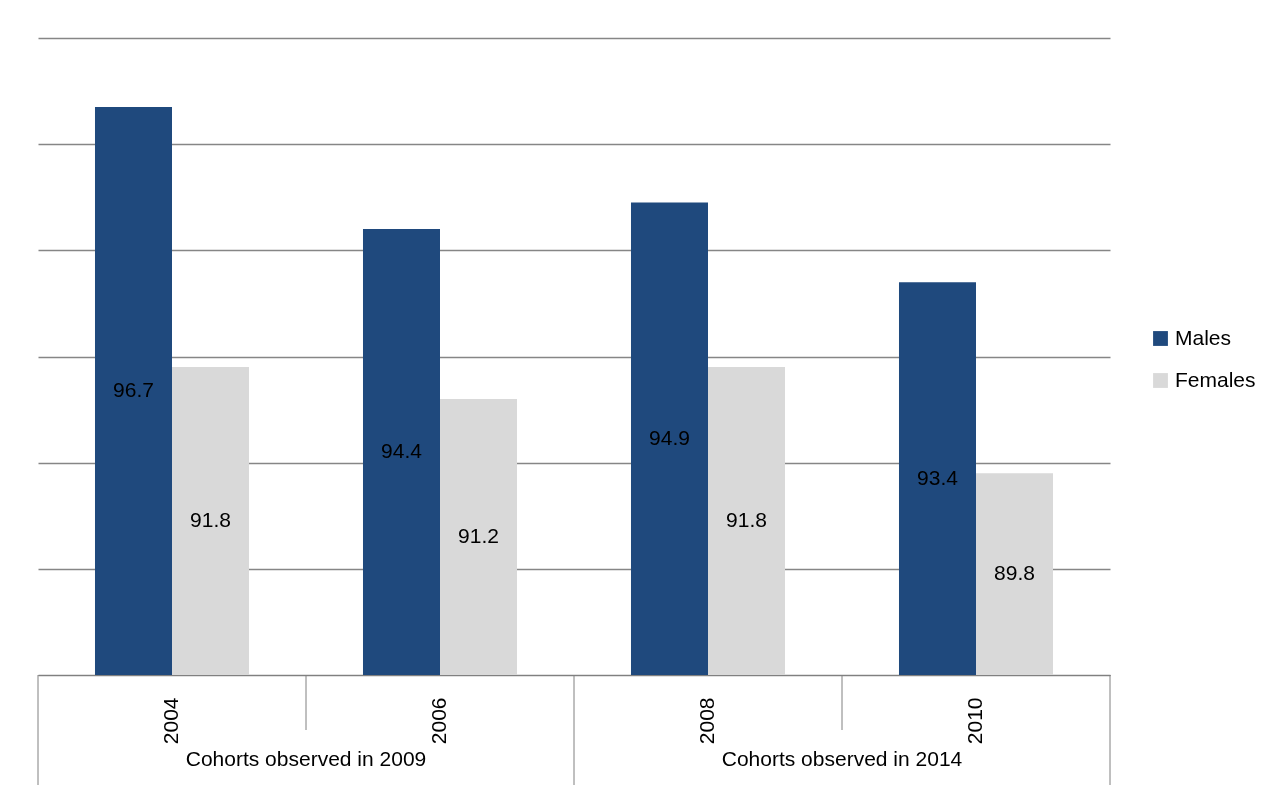 The width and height of the screenshot is (1285, 787). What do you see at coordinates (974, 721) in the screenshot?
I see `x-tick-label: 2010` at bounding box center [974, 721].